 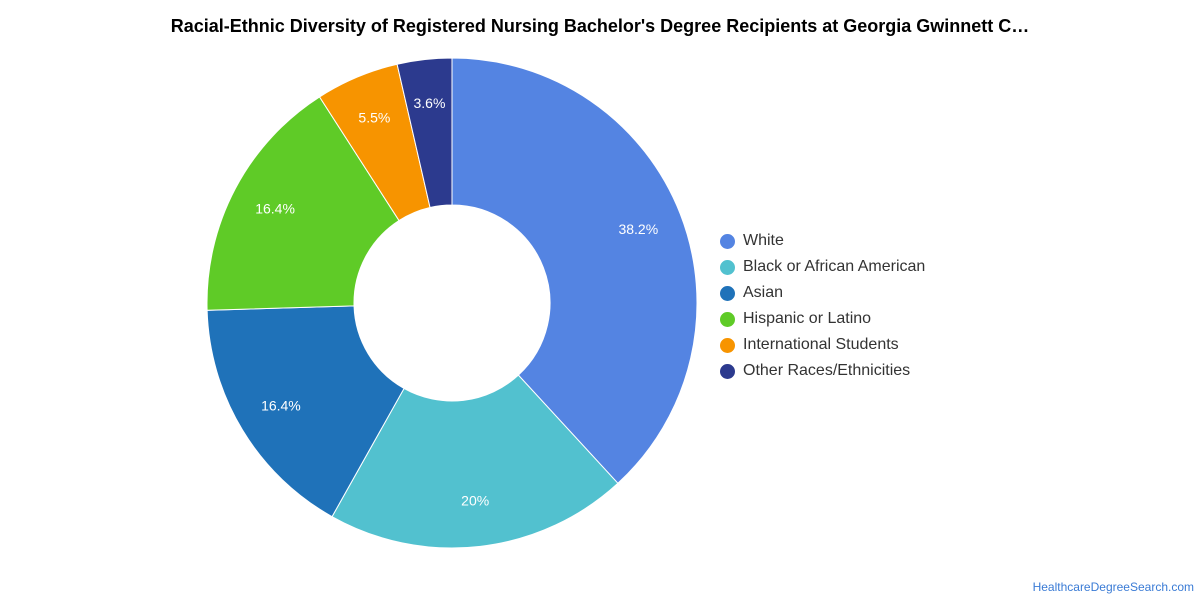 What do you see at coordinates (429, 103) in the screenshot?
I see `slice-value-label: 3.6%` at bounding box center [429, 103].